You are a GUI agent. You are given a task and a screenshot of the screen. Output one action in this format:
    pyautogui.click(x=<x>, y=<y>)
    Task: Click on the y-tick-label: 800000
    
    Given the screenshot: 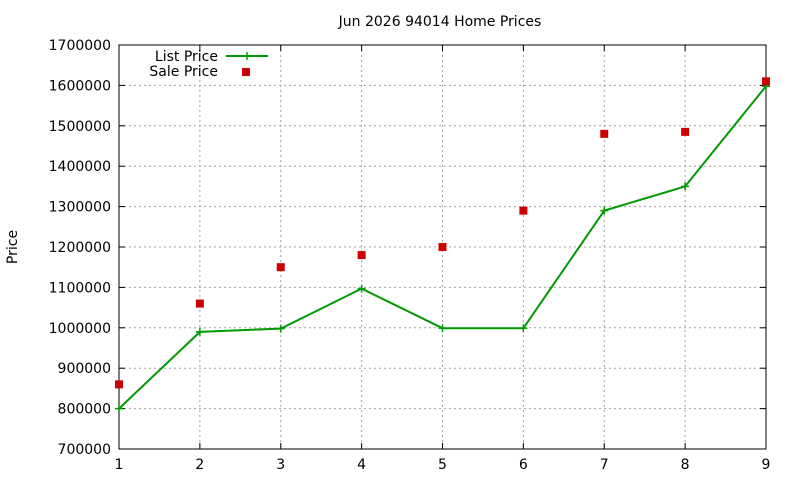 What is the action you would take?
    pyautogui.click(x=84, y=410)
    